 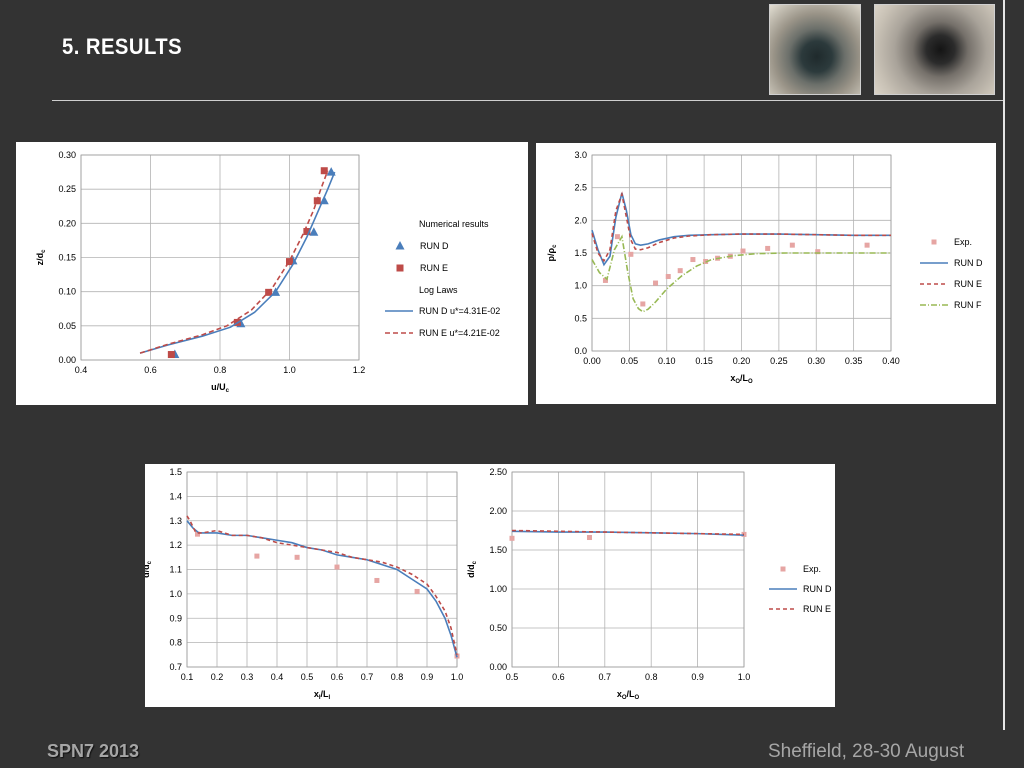 What do you see at coordinates (67, 258) in the screenshot?
I see `y-tick-label: 0.15` at bounding box center [67, 258].